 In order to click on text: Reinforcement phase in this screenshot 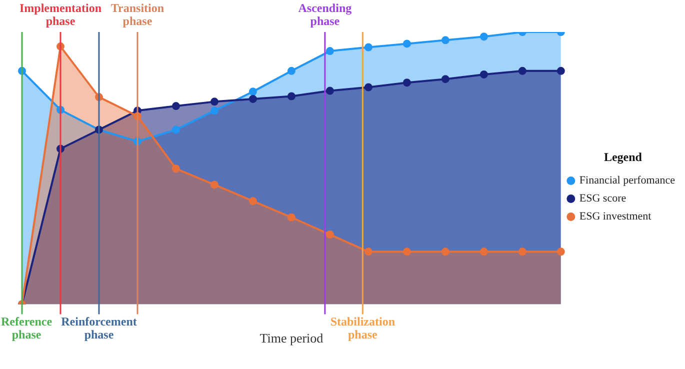, I will do `click(99, 328)`.